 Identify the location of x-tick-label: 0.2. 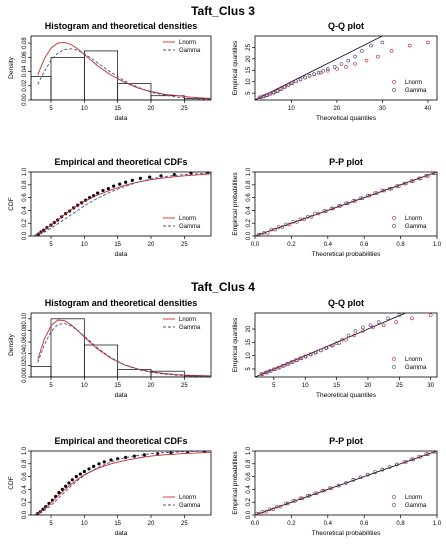
(291, 524).